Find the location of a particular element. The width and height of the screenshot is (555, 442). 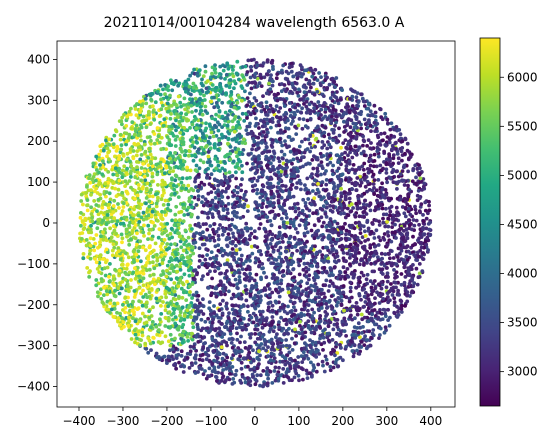

chart-title: 20211014/00104284 wavelength 6563.0 A is located at coordinates (254, 23).